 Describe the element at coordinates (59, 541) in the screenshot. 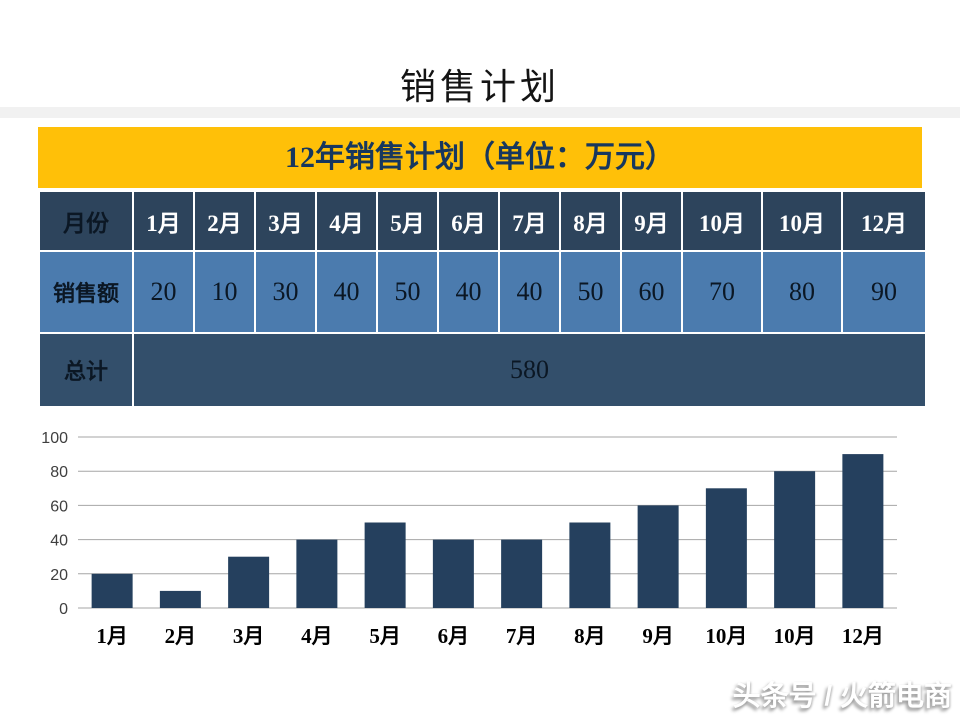

I see `y-axis-tick-label: 40` at that location.